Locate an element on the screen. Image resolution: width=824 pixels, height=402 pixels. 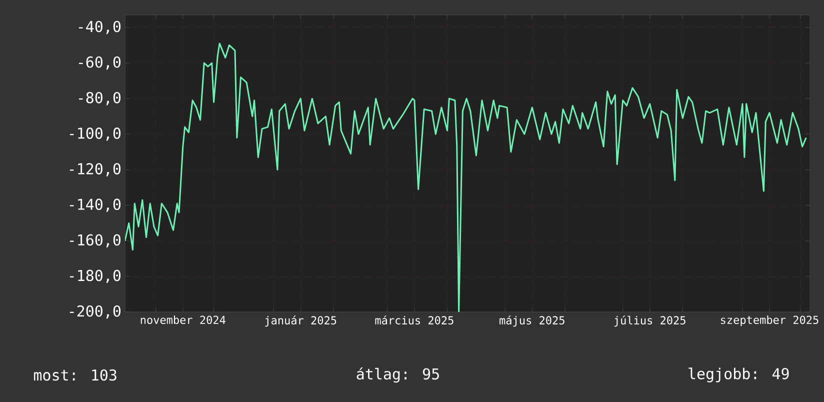
x-tick-label: március 2025 is located at coordinates (414, 320).